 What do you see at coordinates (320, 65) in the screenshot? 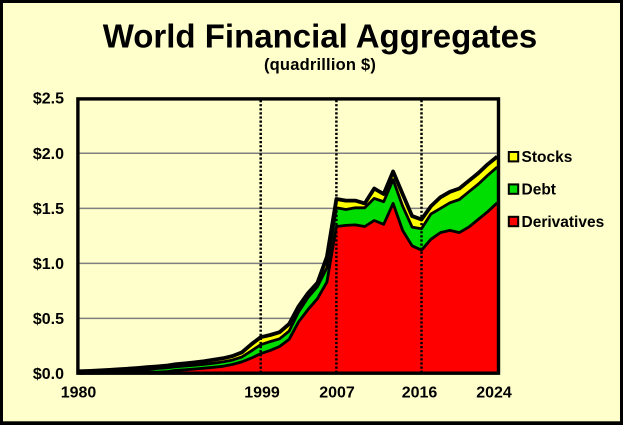
I see `svg-text: (quadrillion $)` at bounding box center [320, 65].